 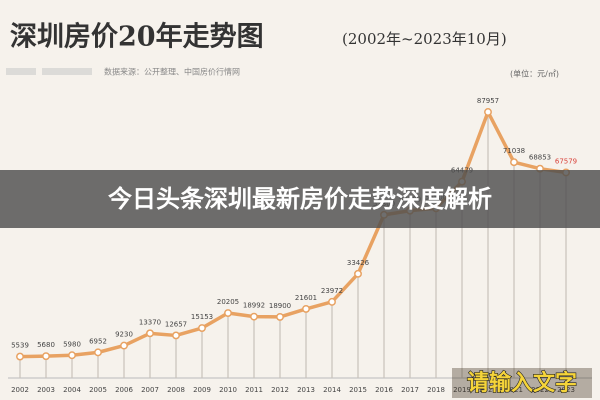 I want to click on x-tick-label: 2014, so click(x=332, y=390).